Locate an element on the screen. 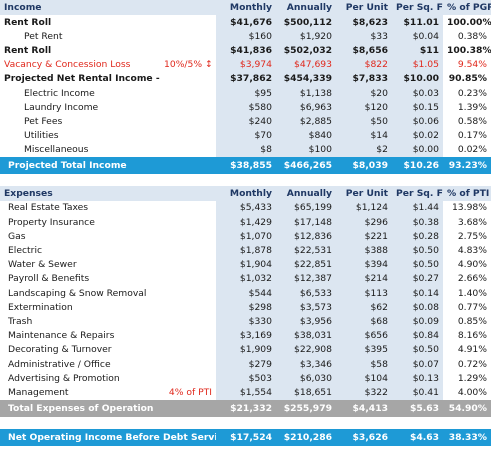  row-value: $544 is located at coordinates (246, 293).